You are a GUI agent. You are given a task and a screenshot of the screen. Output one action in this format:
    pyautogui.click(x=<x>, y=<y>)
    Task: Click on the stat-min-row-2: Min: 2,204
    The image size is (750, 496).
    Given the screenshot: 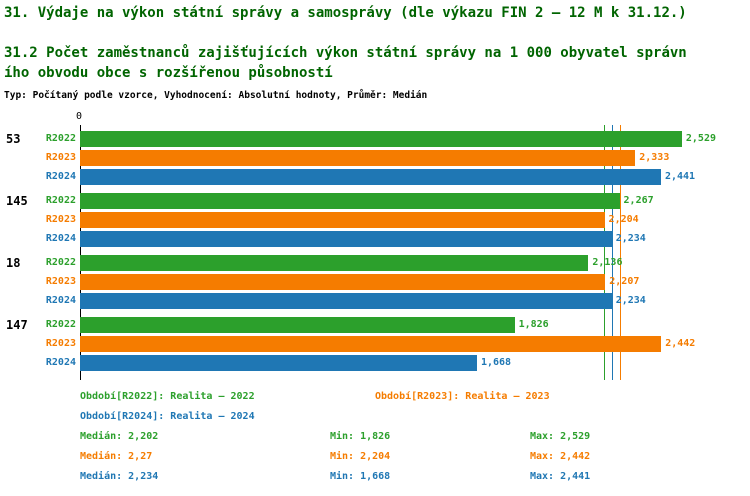 What is the action you would take?
    pyautogui.click(x=360, y=456)
    